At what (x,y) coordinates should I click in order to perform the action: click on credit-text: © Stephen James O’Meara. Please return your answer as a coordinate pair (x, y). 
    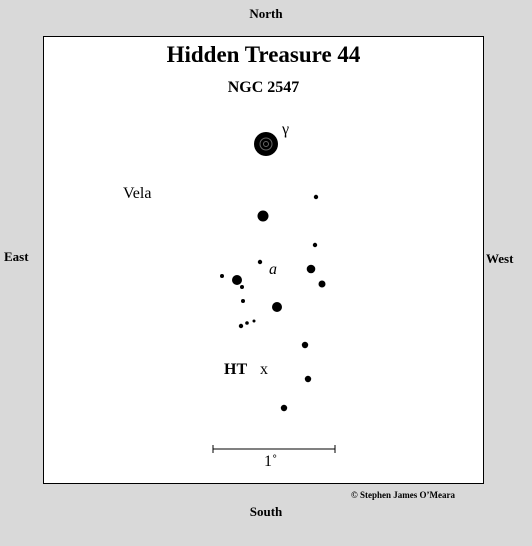
    Looking at the image, I should click on (403, 495).